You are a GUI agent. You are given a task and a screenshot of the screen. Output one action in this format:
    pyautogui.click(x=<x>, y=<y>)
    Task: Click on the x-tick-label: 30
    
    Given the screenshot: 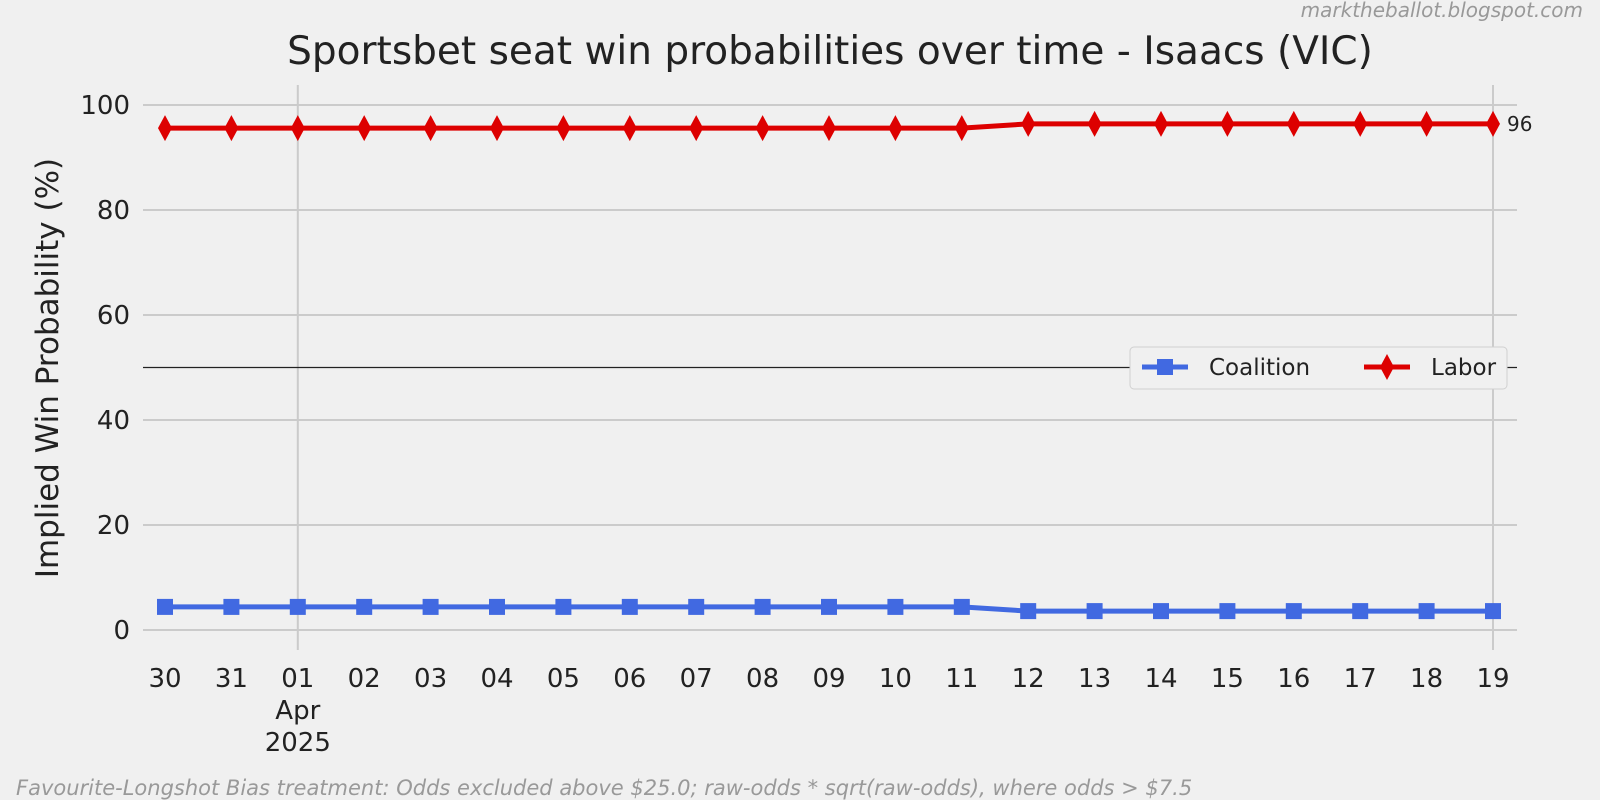 What is the action you would take?
    pyautogui.click(x=164, y=679)
    